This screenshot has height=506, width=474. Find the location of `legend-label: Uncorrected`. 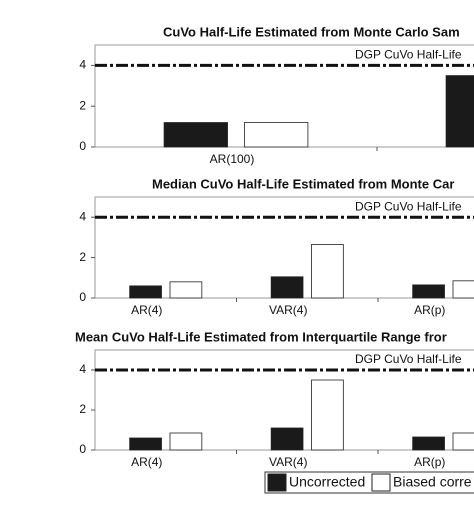

legend-label: Uncorrected is located at coordinates (327, 482).